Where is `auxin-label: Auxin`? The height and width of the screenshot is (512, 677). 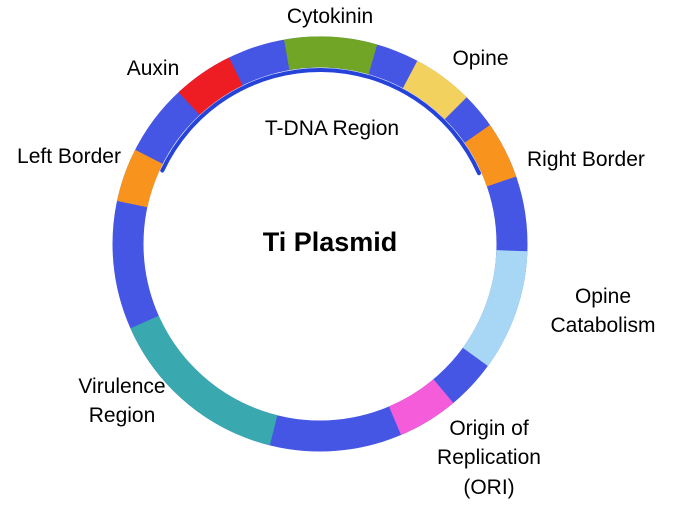
auxin-label: Auxin is located at coordinates (153, 68).